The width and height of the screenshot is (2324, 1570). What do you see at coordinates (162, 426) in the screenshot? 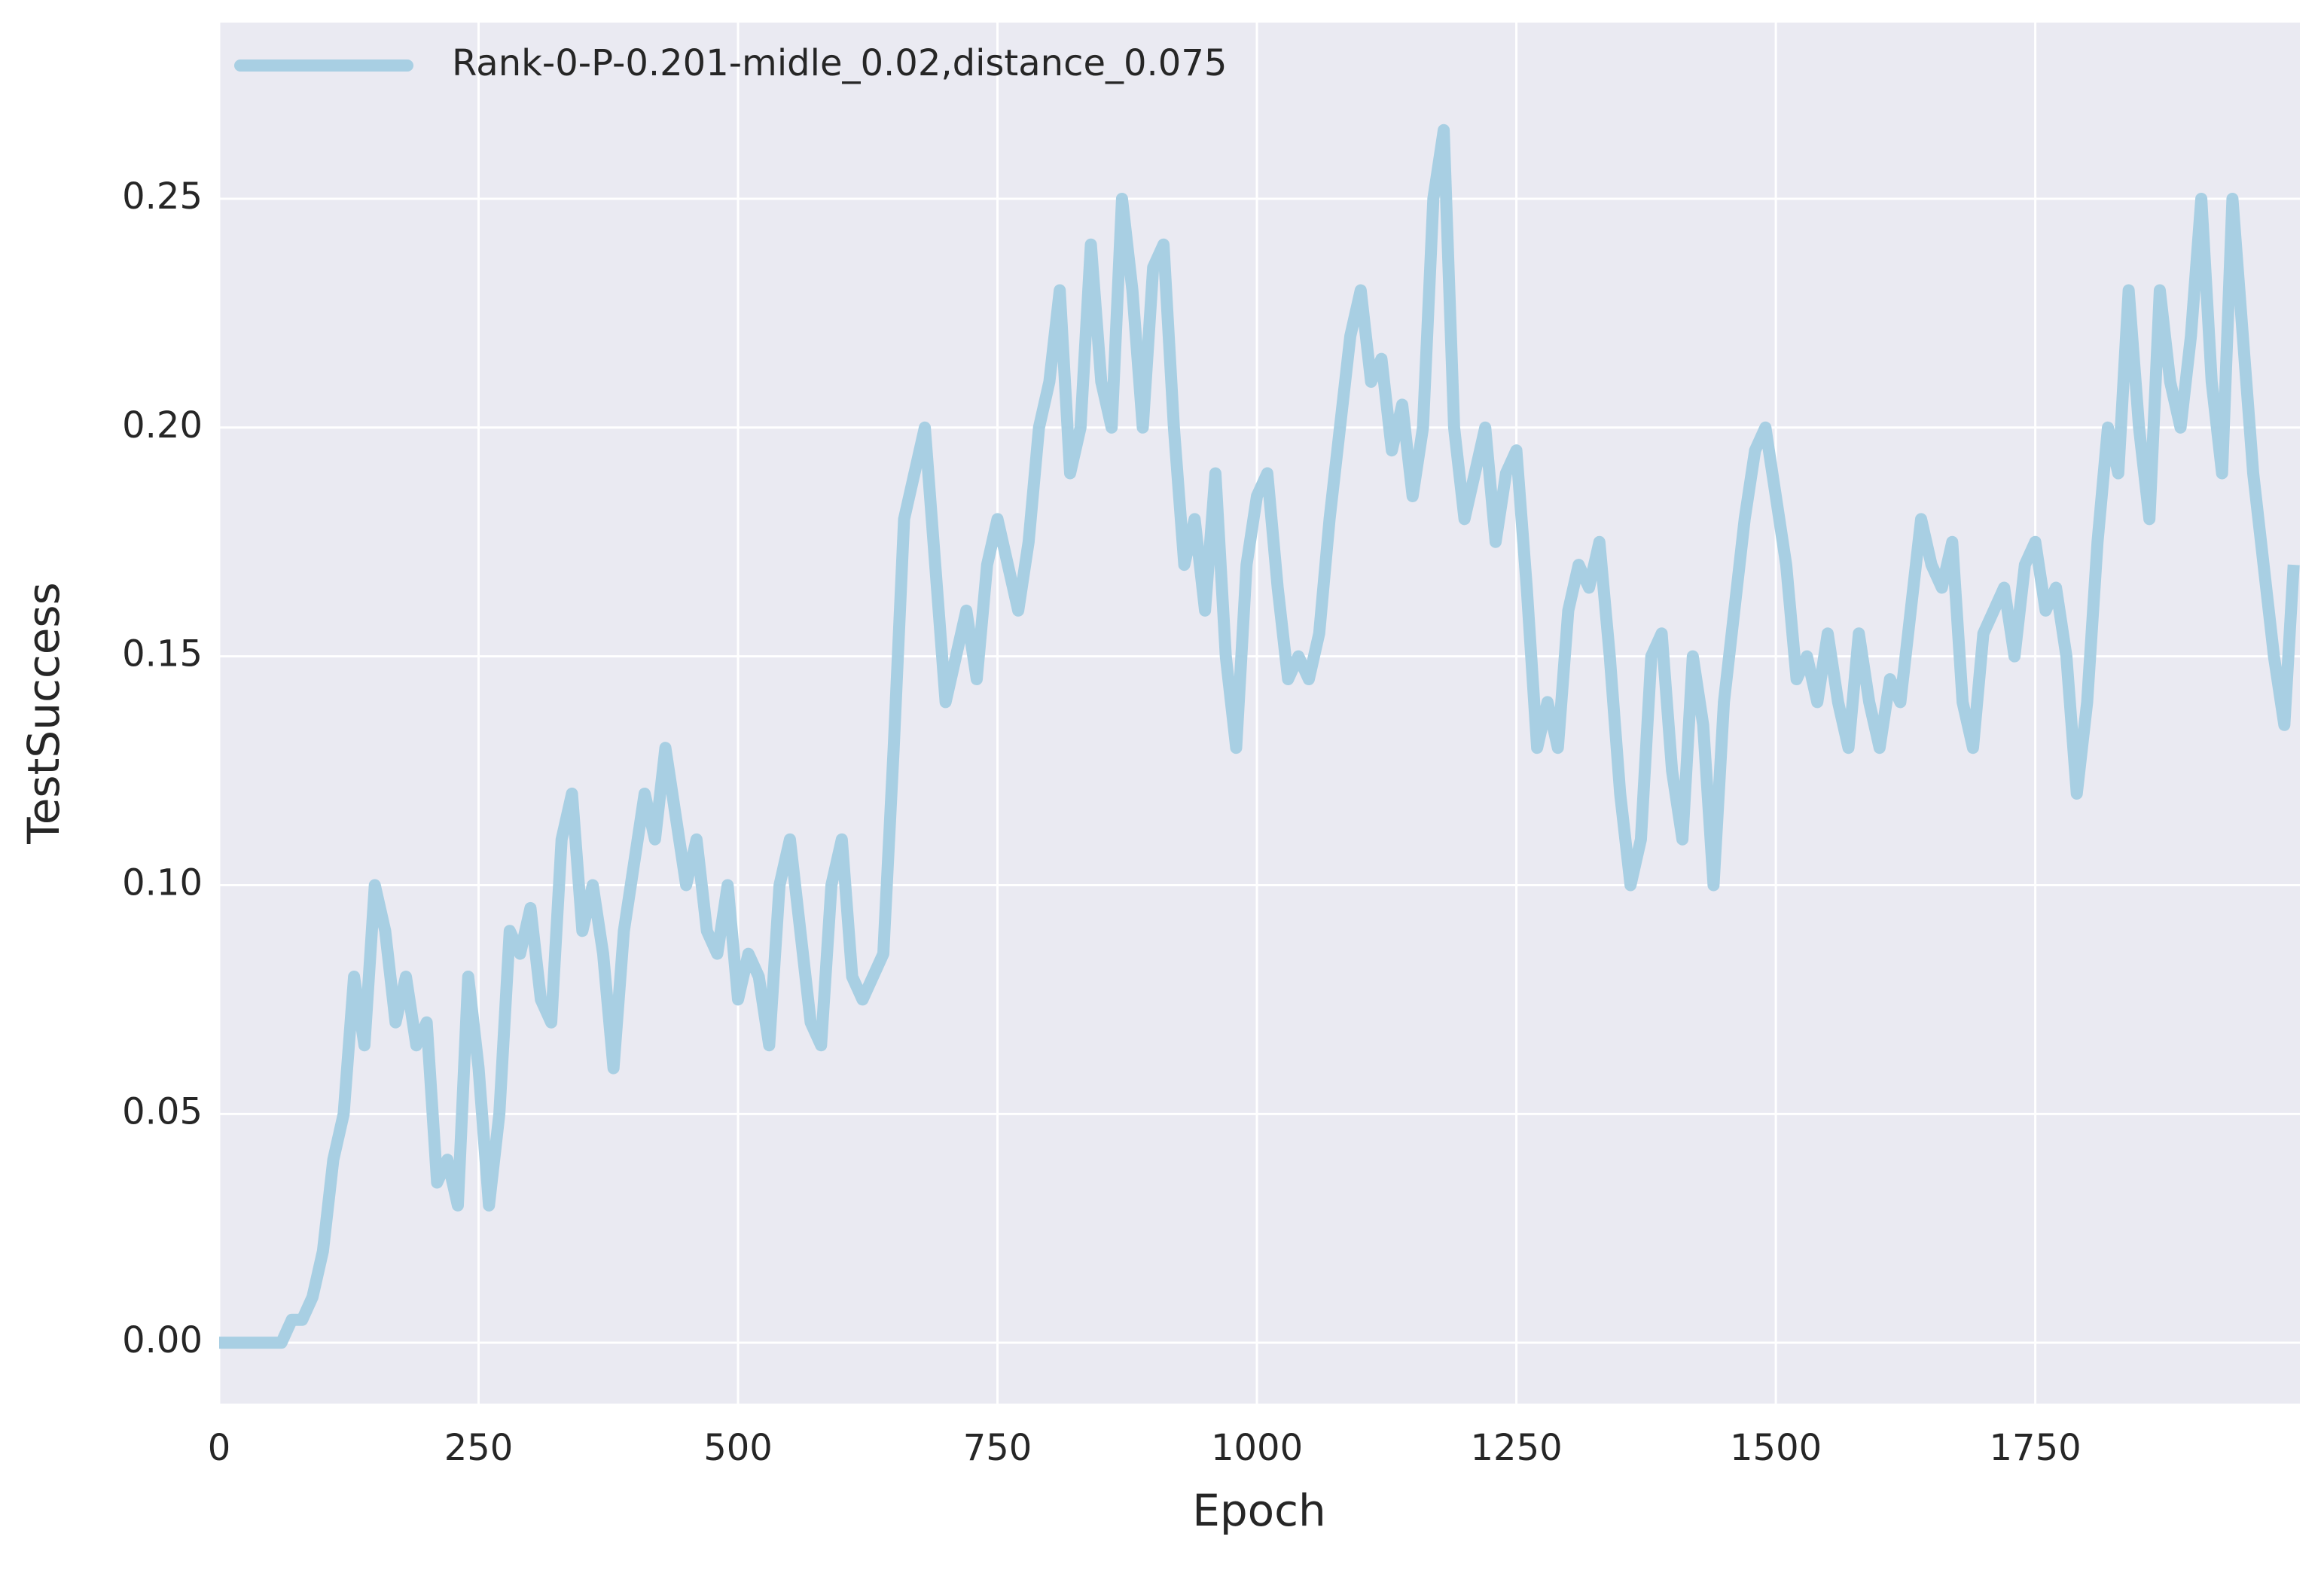
I see `y-tick-label: 0.20` at bounding box center [162, 426].